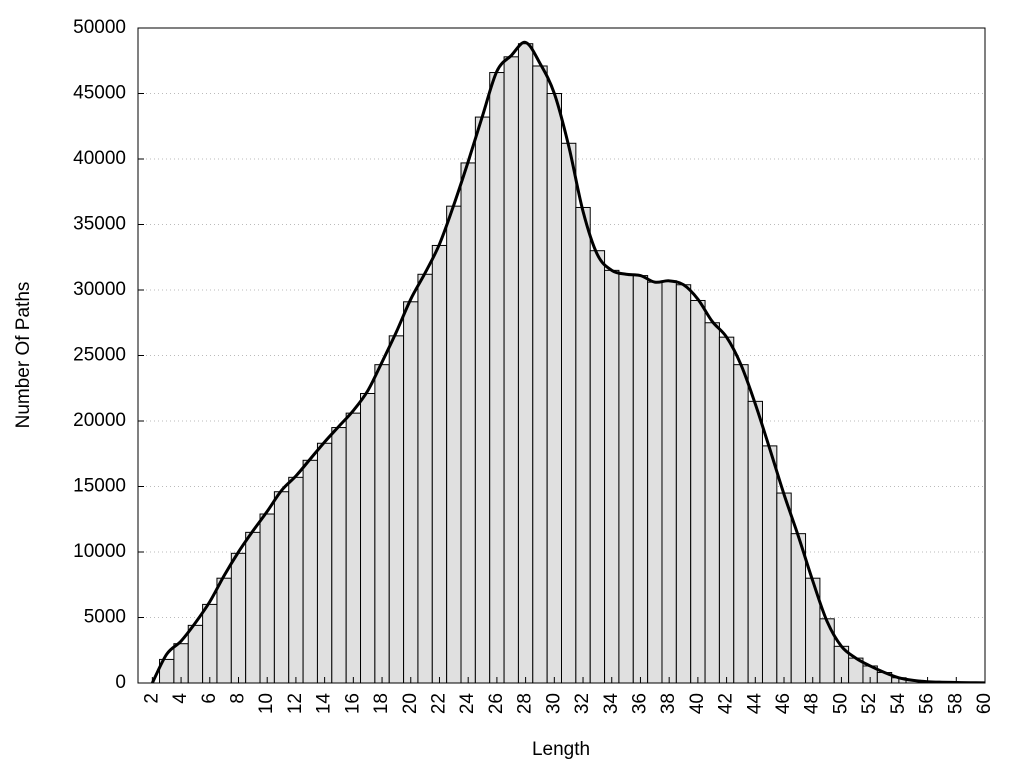 The height and width of the screenshot is (768, 1024). I want to click on y-tick-label: 45000, so click(99, 93).